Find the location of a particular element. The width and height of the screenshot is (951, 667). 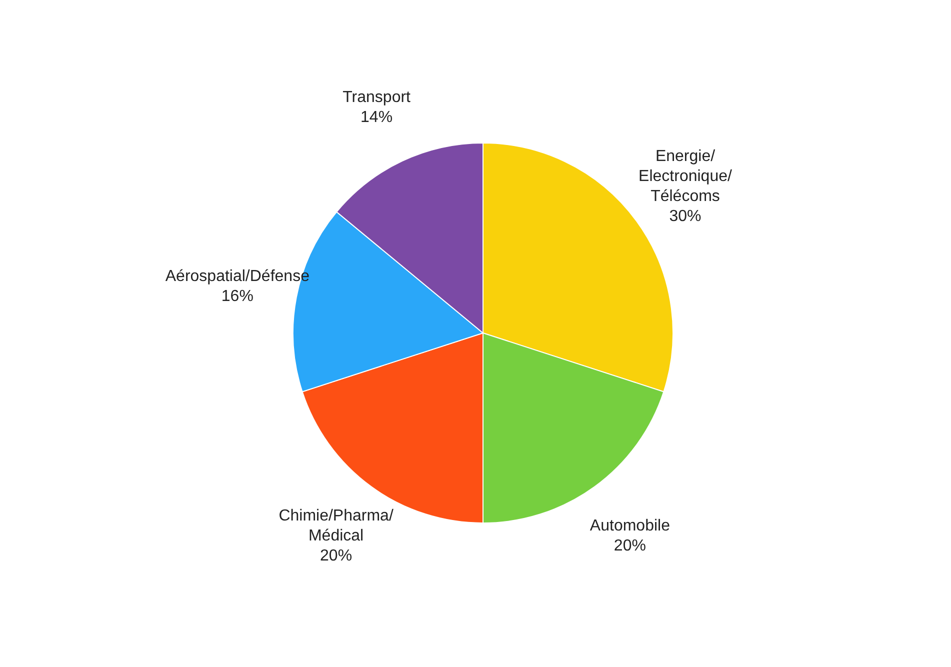

data-label: 30% is located at coordinates (685, 216).